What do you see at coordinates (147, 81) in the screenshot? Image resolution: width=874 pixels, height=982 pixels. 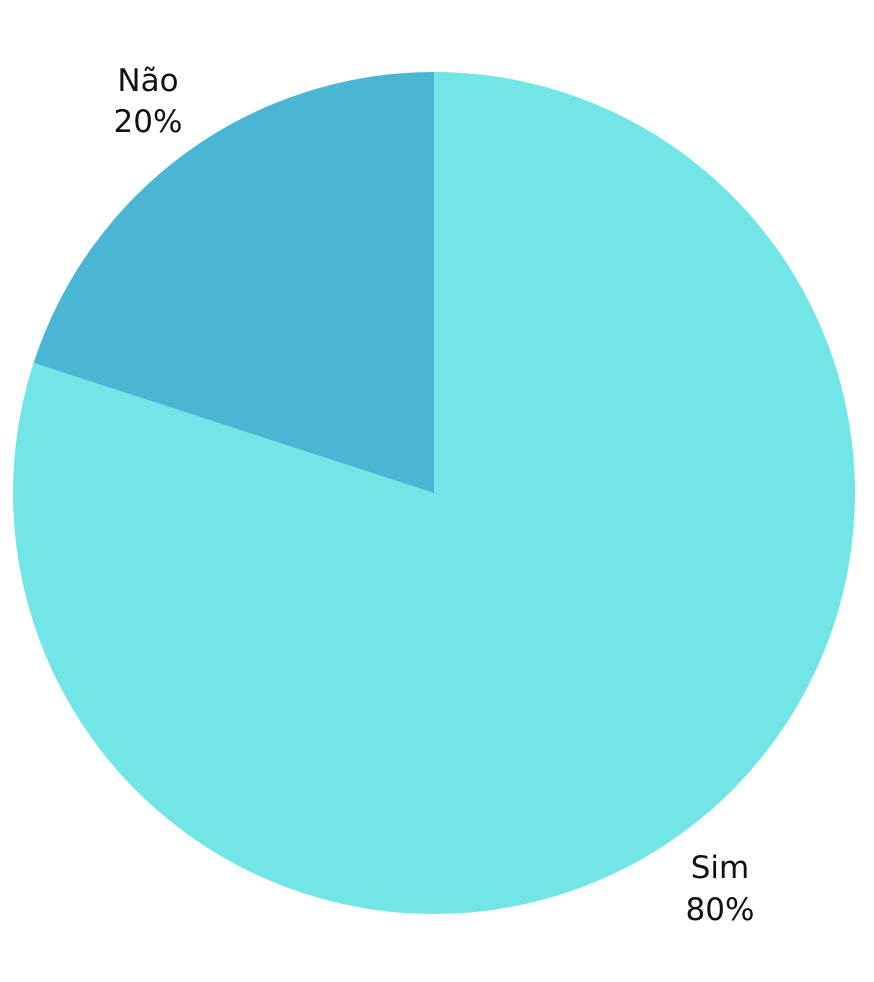 I see `slice-label-name: Não` at bounding box center [147, 81].